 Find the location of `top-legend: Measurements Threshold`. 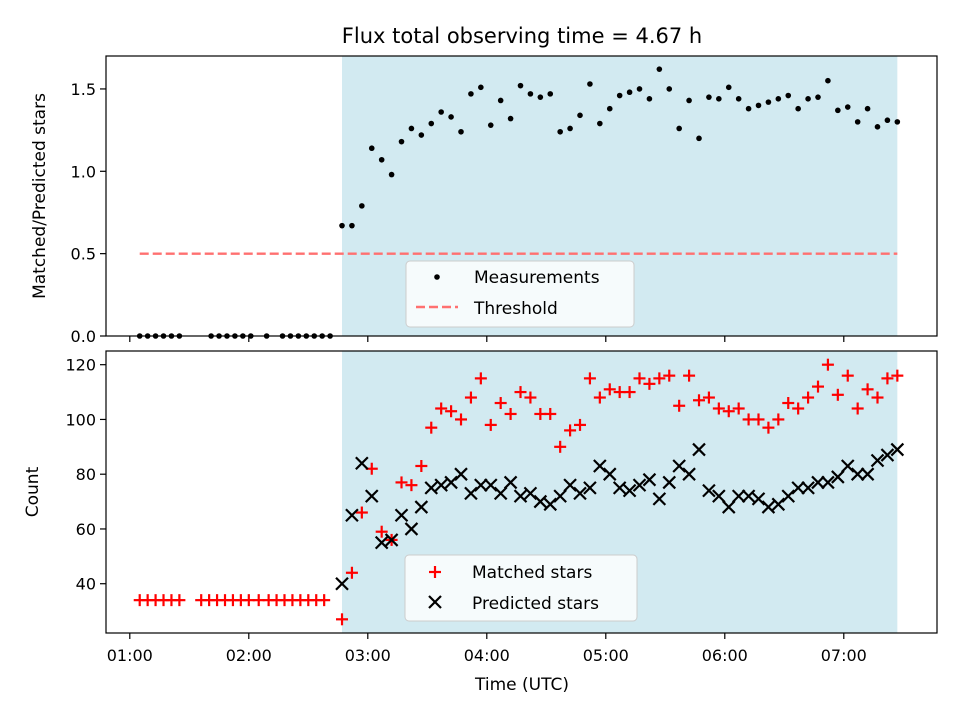

top-legend: Measurements Threshold is located at coordinates (520, 294).